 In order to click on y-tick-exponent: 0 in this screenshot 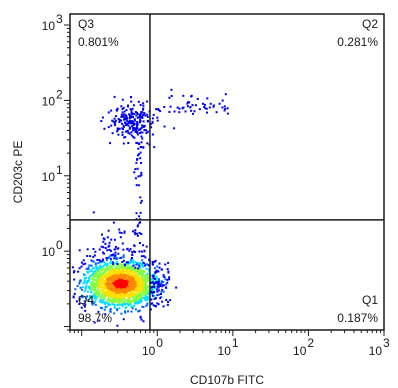, I will do `click(59, 245)`.